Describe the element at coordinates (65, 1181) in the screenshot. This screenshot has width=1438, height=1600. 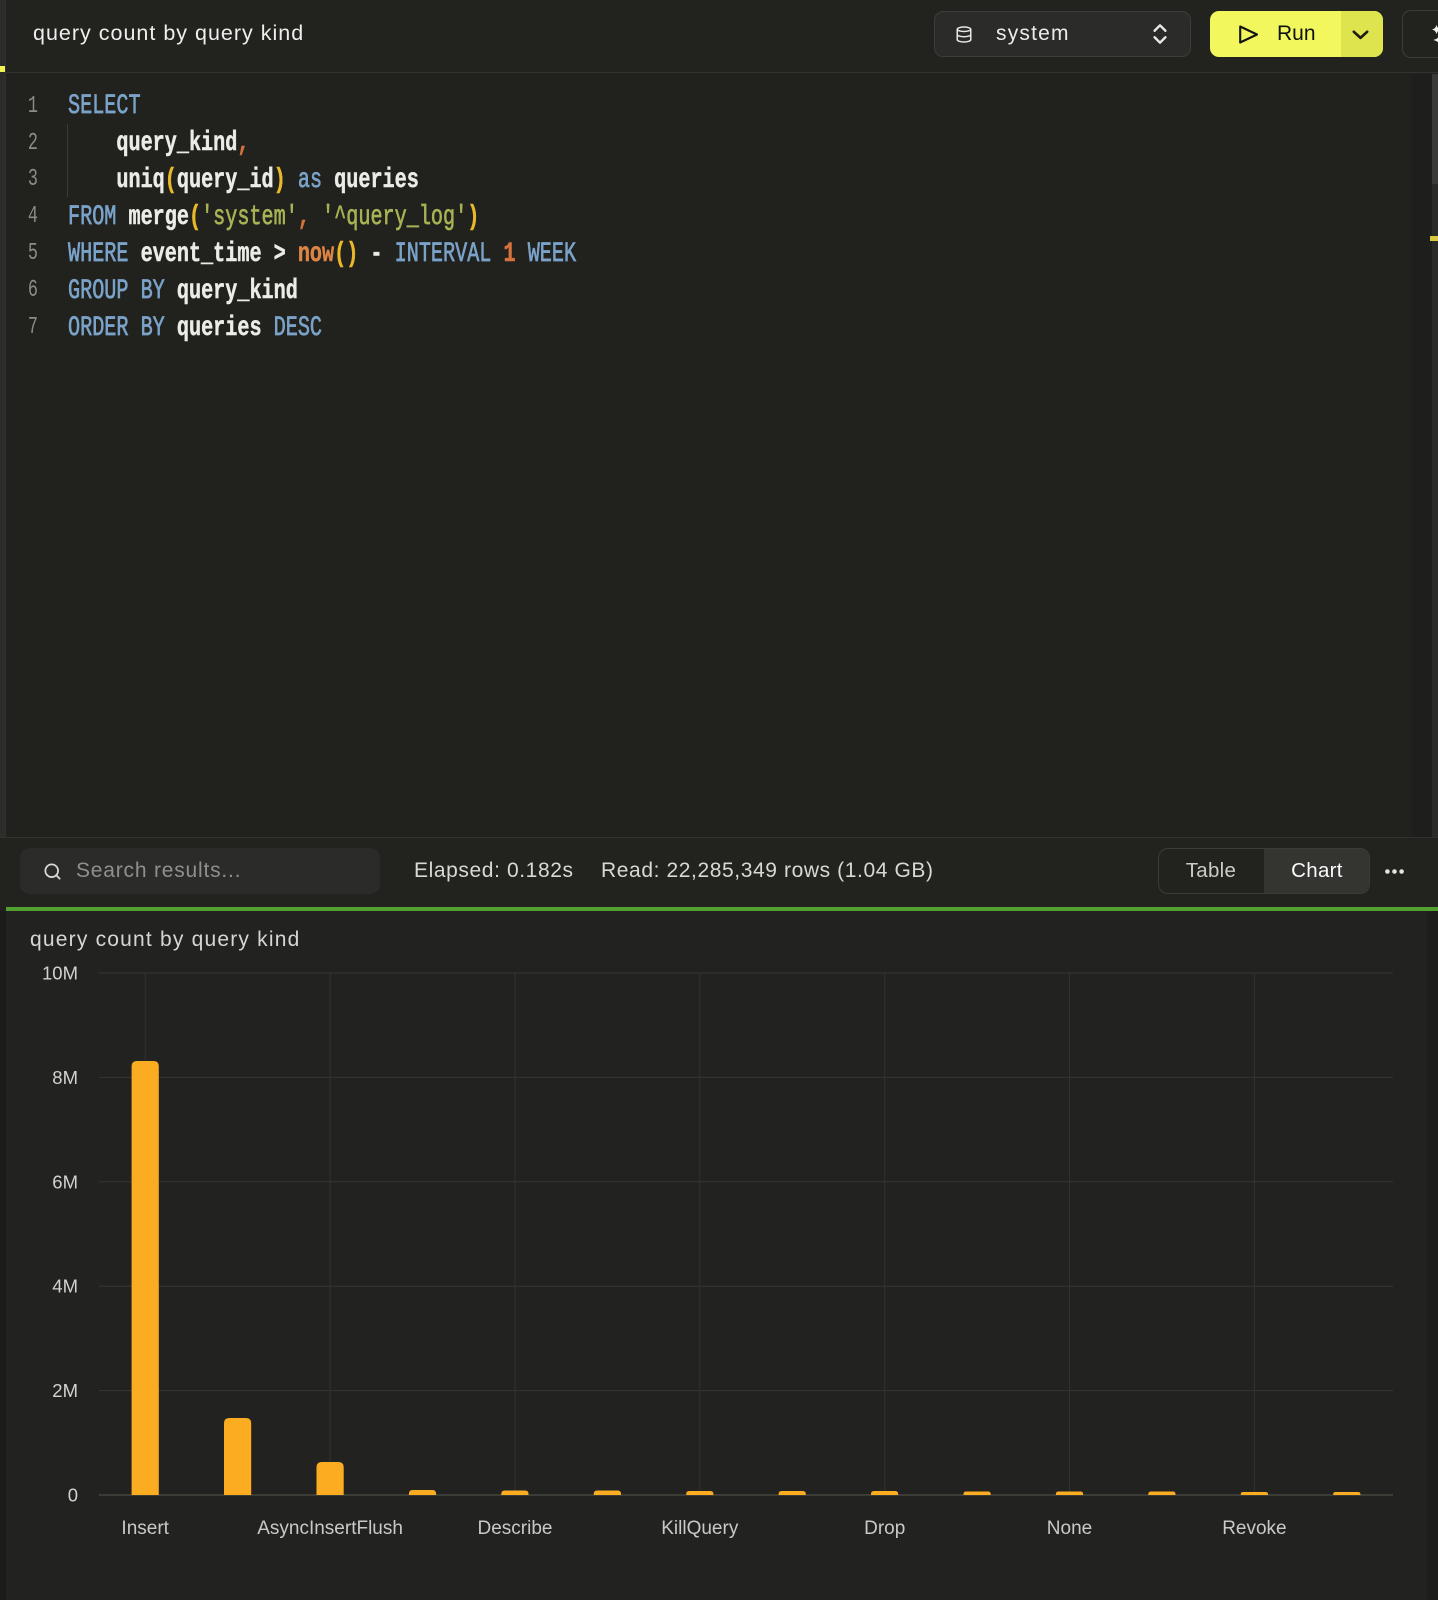
I see `svg-text: 6M` at that location.